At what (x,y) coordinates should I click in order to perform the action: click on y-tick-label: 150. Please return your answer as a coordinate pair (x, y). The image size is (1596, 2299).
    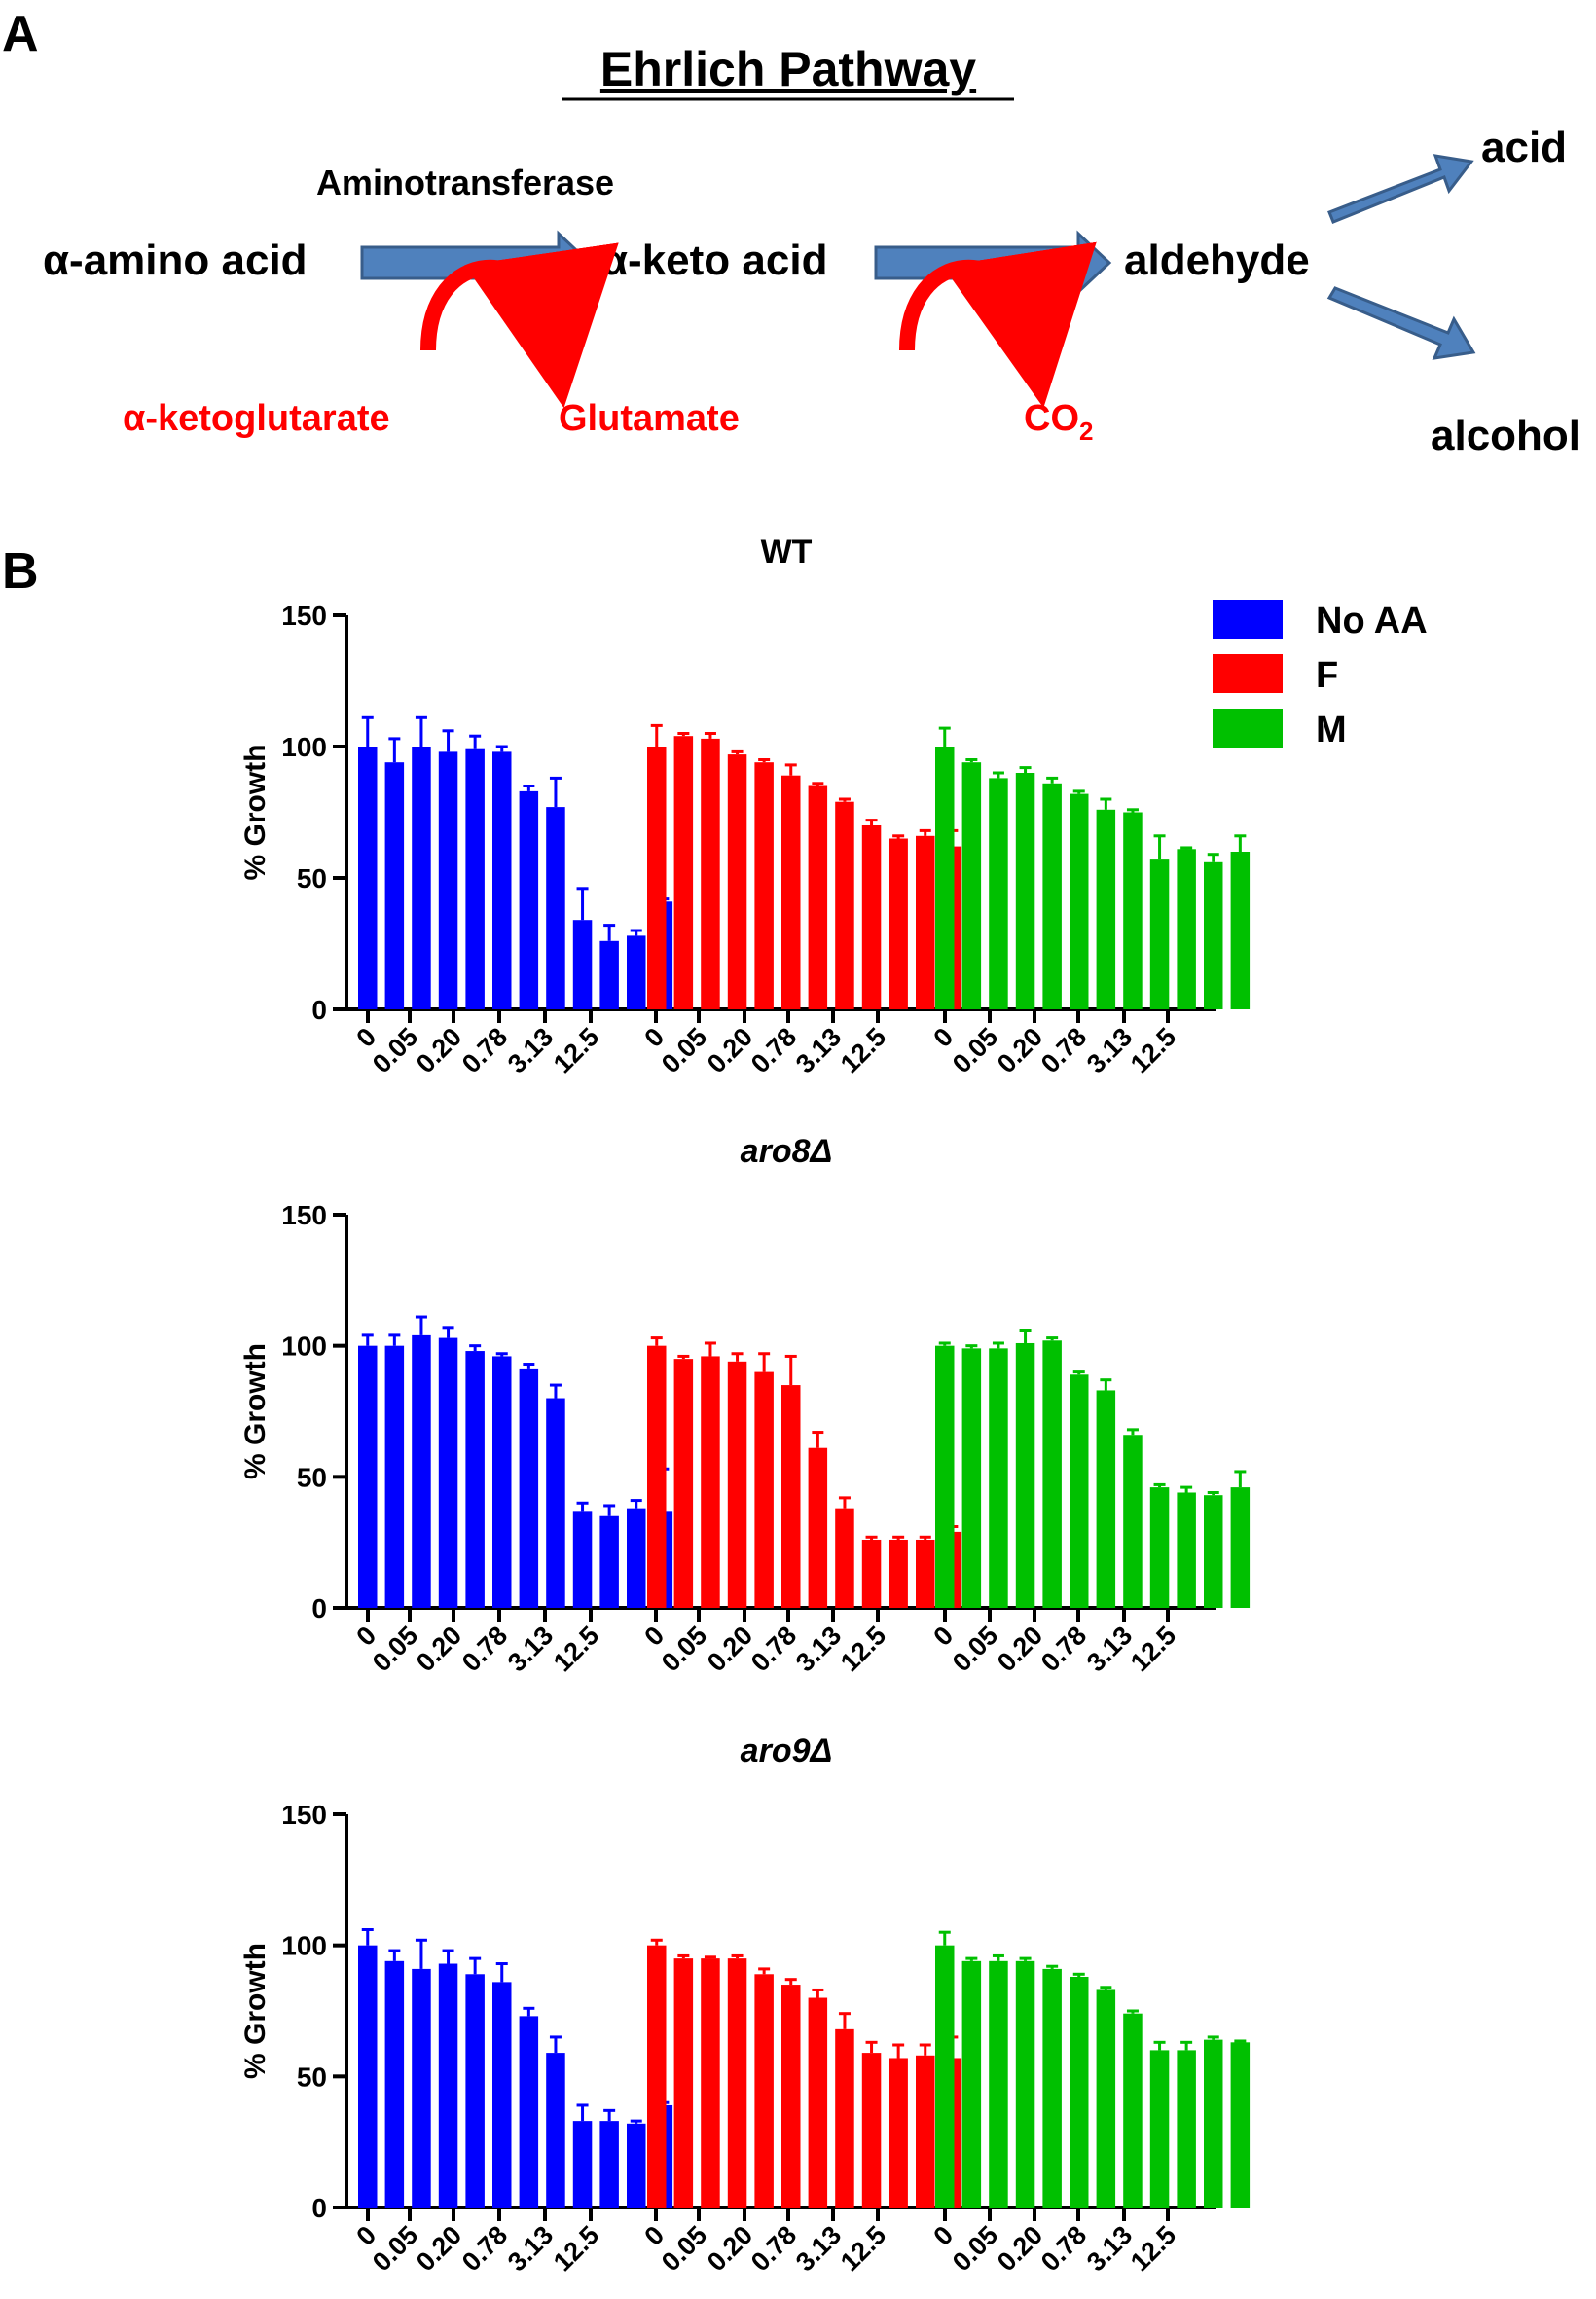
    Looking at the image, I should click on (304, 1815).